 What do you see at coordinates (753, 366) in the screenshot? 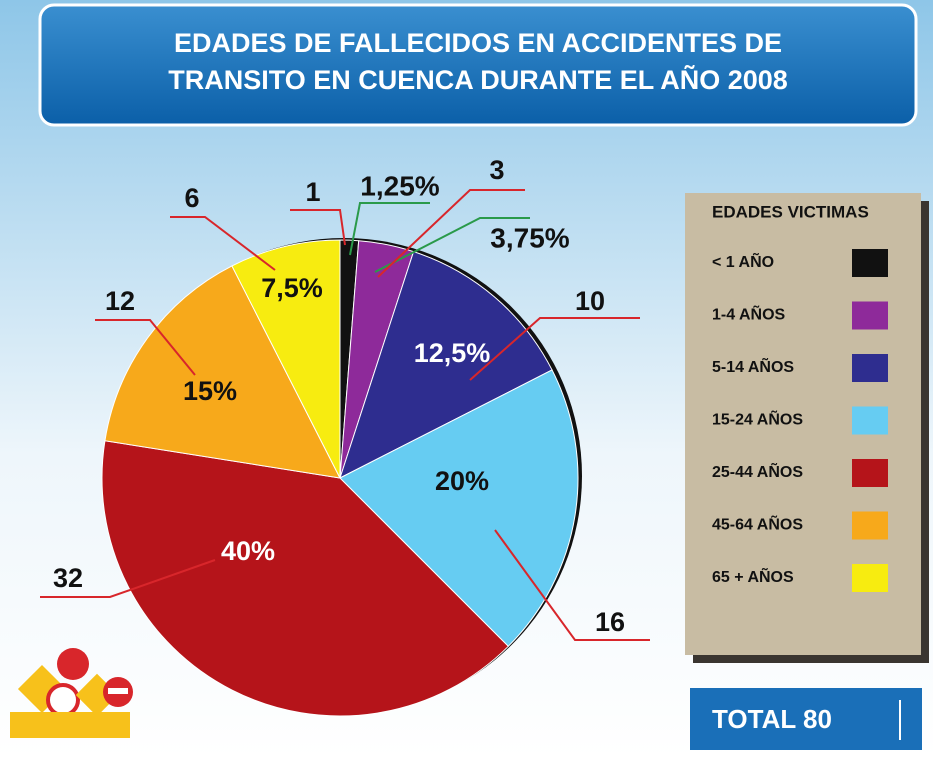
I see `legend-label: 5-14 AÑOS` at bounding box center [753, 366].